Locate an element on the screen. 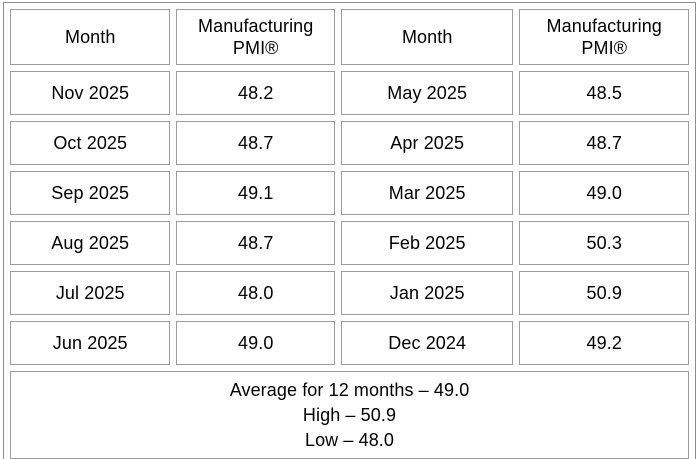 Image resolution: width=700 pixels, height=459 pixels. table-row: Aug 2025 48.7 Feb 2025 50.3 is located at coordinates (349, 243).